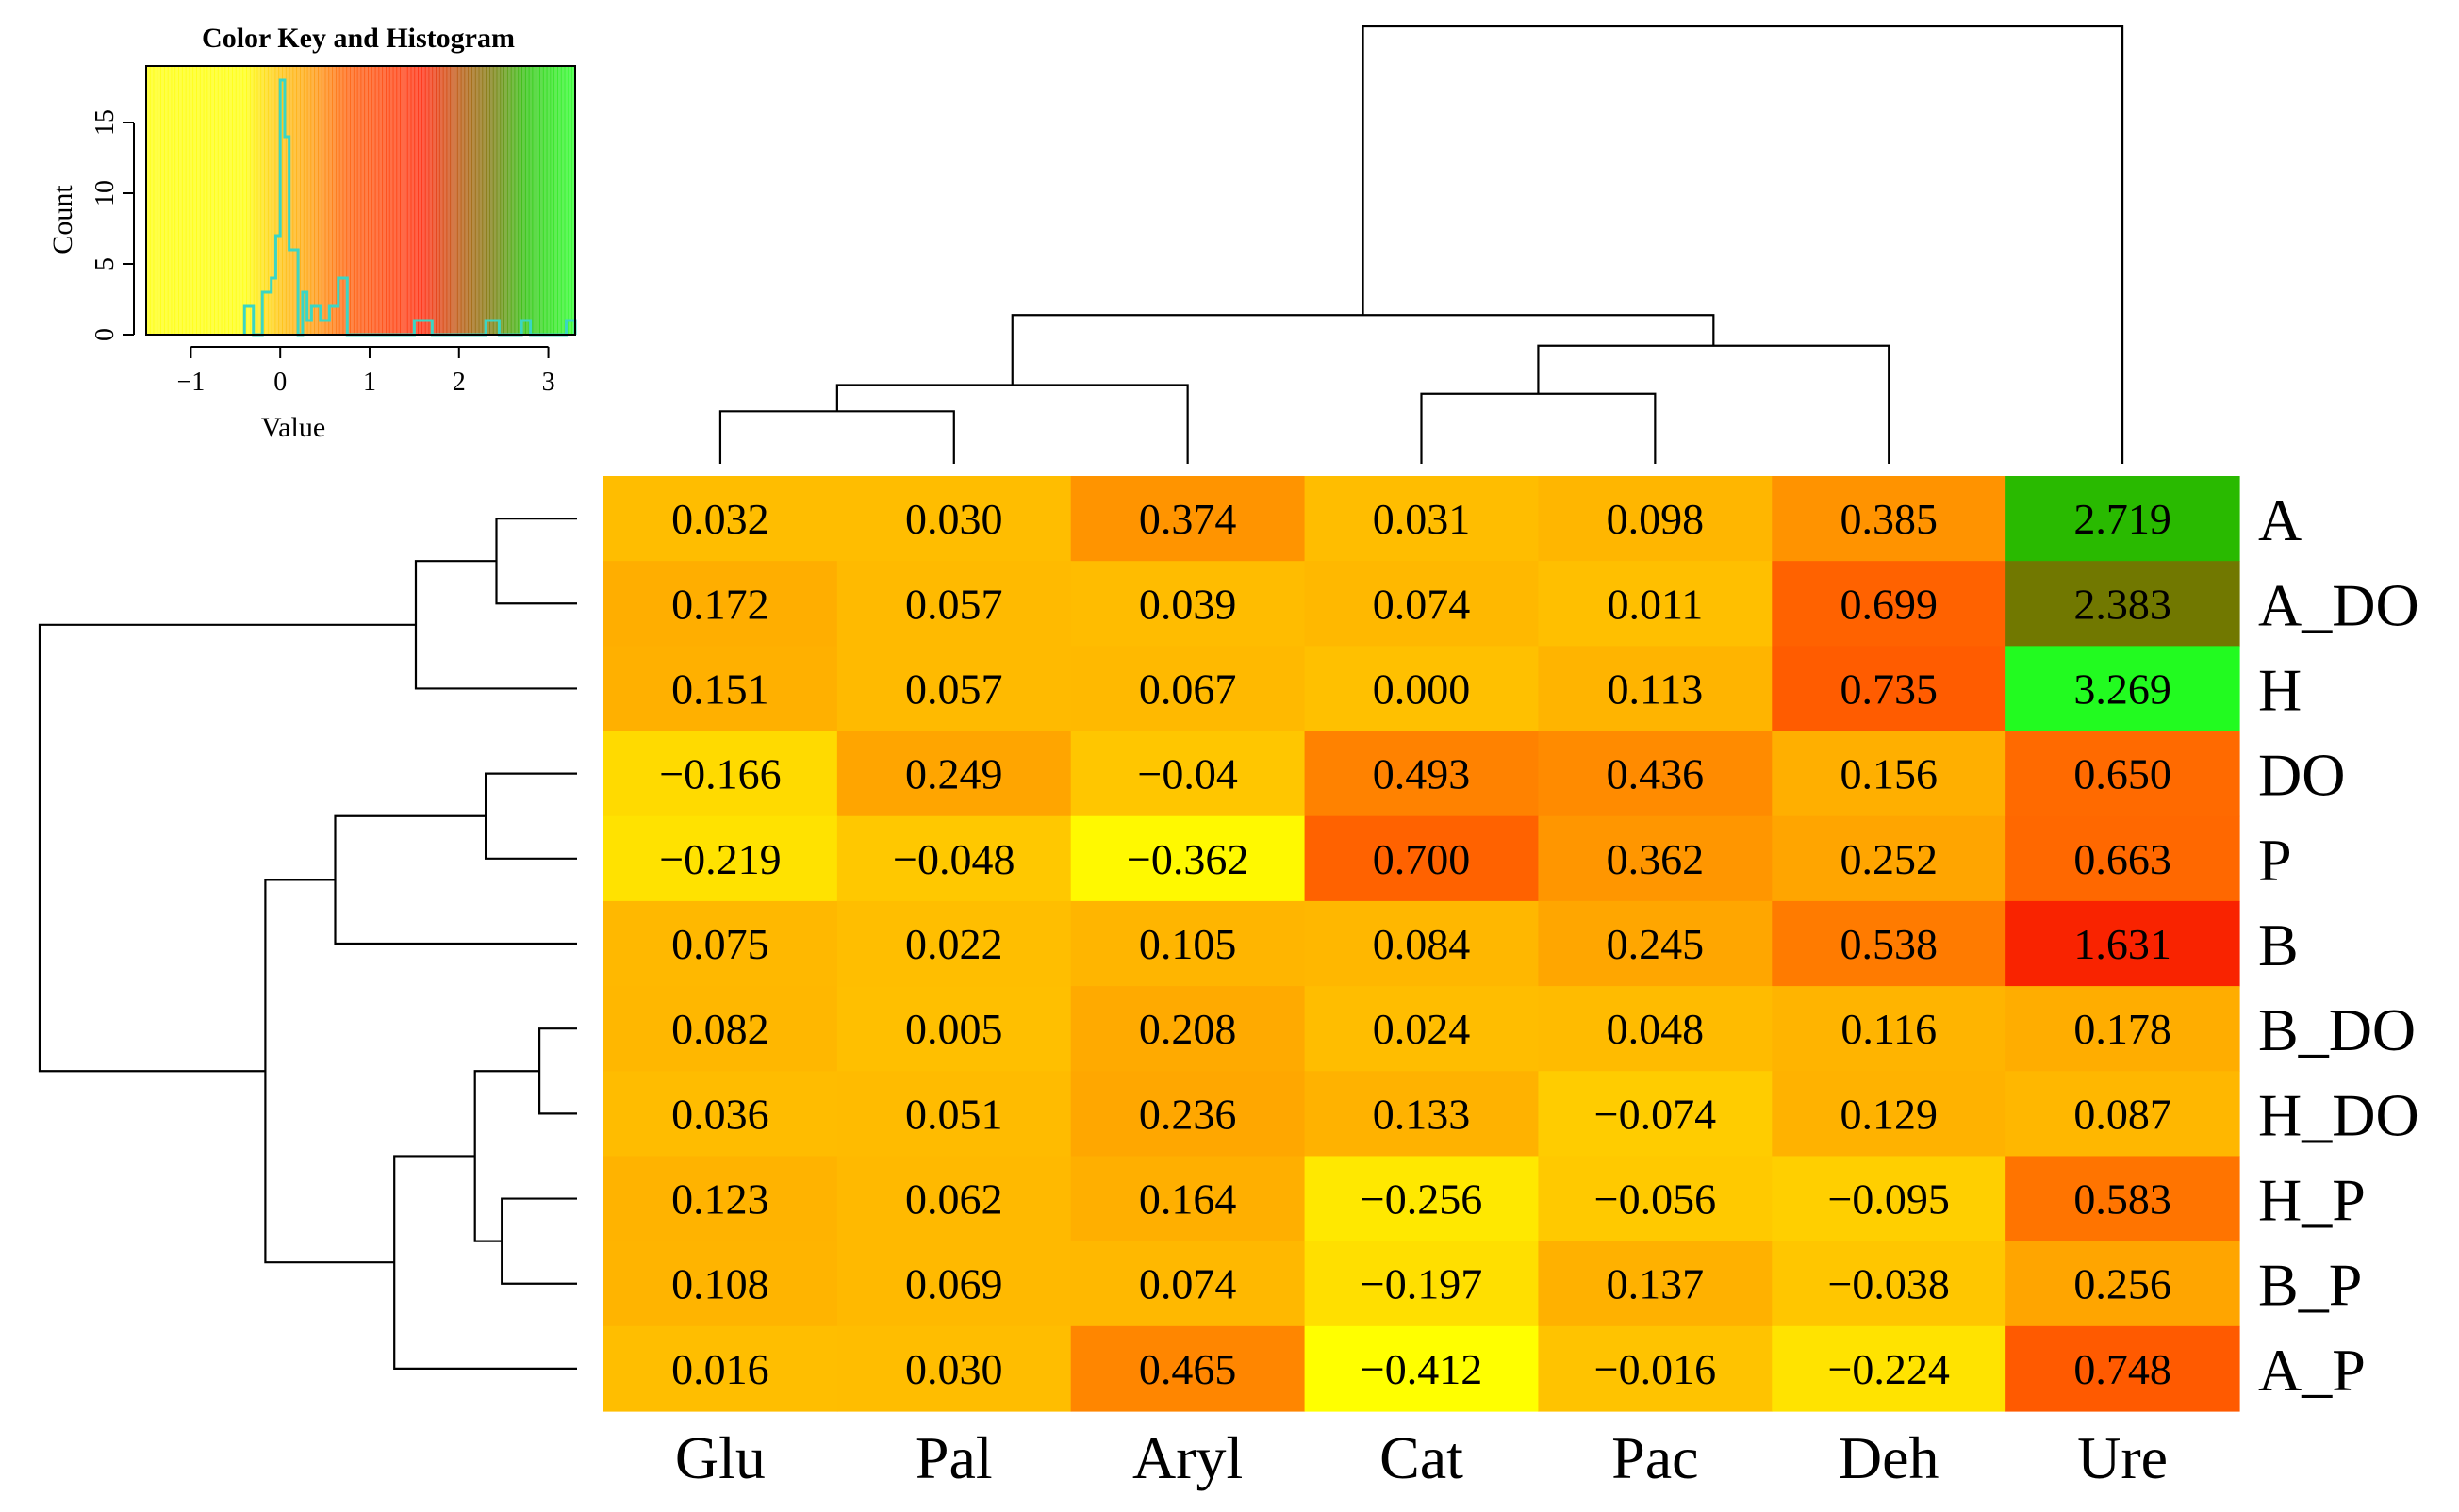 This screenshot has height=1512, width=2459. Describe the element at coordinates (720, 1369) in the screenshot. I see `cell-value: 0.016` at that location.